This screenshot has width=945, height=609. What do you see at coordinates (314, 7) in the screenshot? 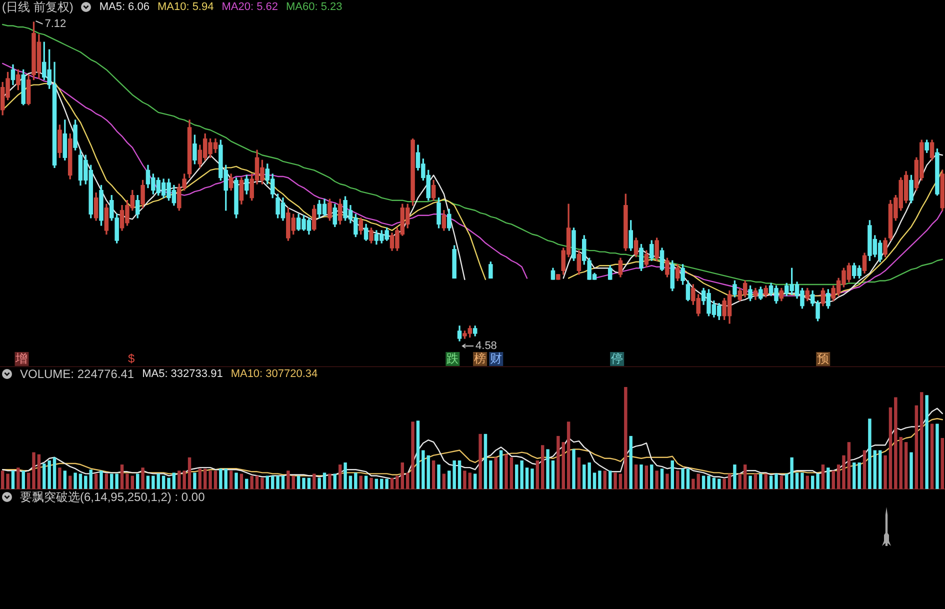
I see `text: MA60: 5.23` at bounding box center [314, 7].